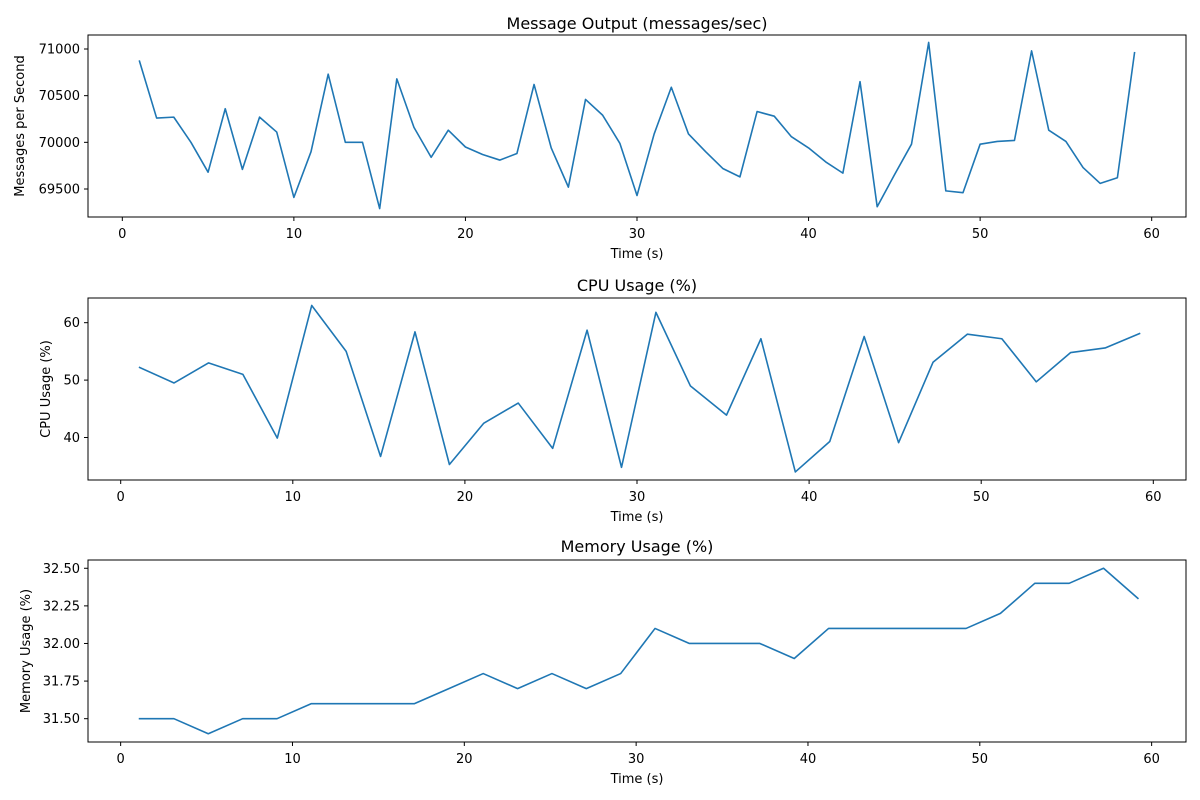 This screenshot has height=800, width=1200. What do you see at coordinates (61, 682) in the screenshot?
I see `y-tick-label: 31.75` at bounding box center [61, 682].